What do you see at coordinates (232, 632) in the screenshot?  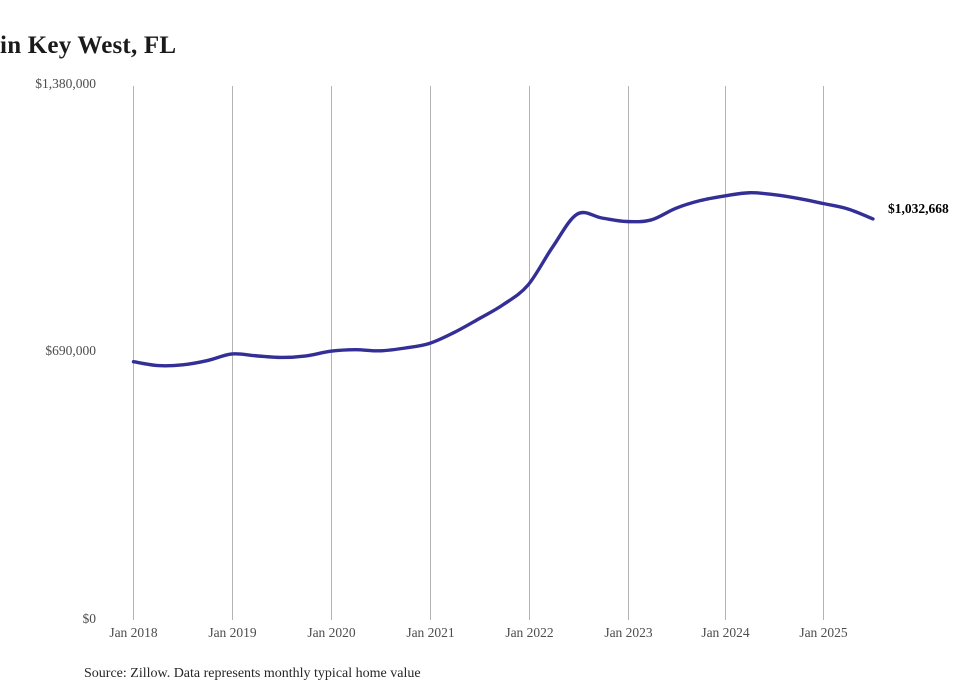 I see `x-axis-tick-jan-2019: Jan 2019` at bounding box center [232, 632].